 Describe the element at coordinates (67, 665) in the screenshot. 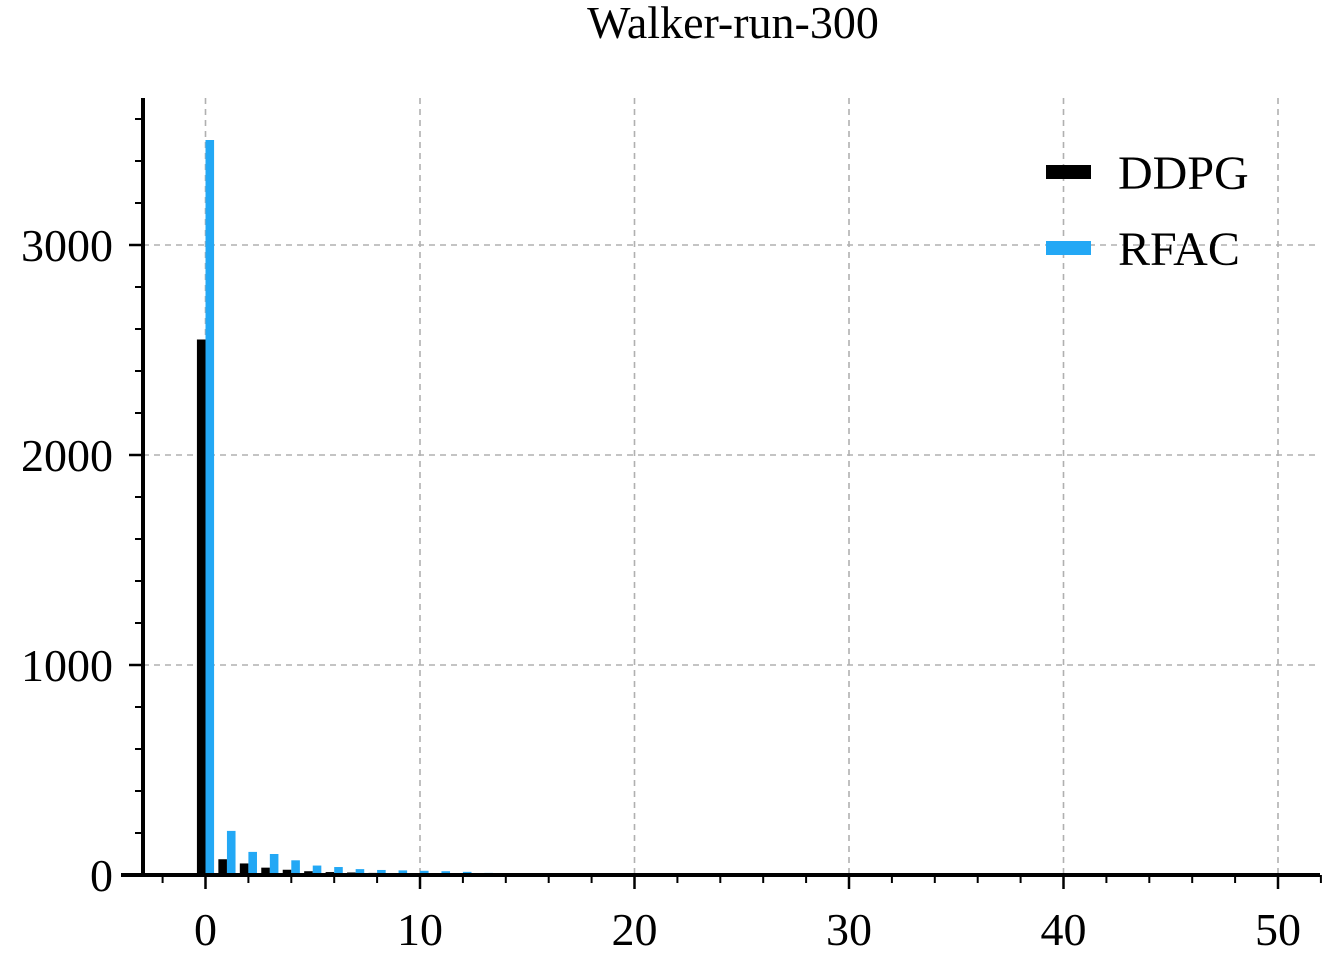

I see `y-tick-label: 1000` at that location.